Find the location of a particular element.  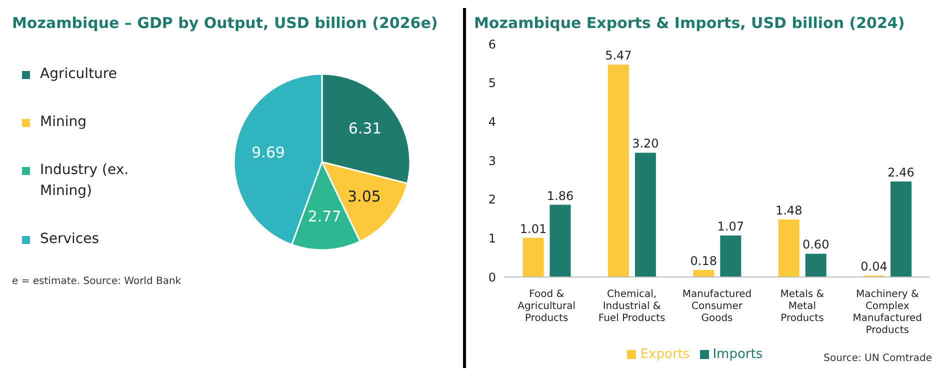

chart-title: Mozambique Exports & Imports, USD billion (2024) is located at coordinates (690, 23).